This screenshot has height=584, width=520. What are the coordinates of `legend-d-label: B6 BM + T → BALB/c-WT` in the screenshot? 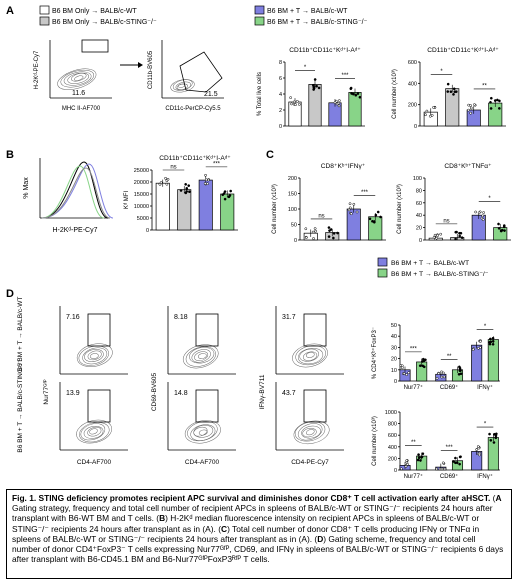 It's located at (430, 263).